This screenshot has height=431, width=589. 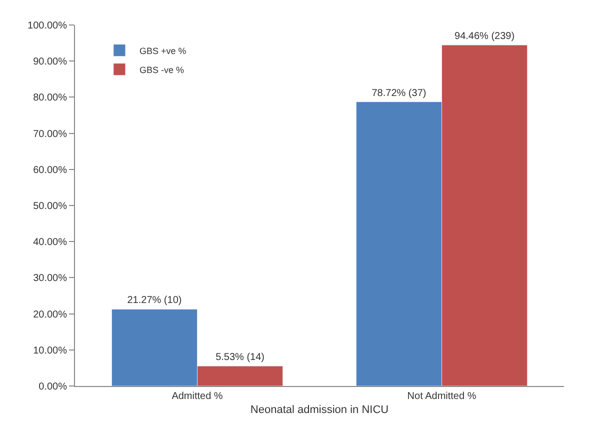 I want to click on y-tick-label: 50.00%, so click(x=50, y=206).